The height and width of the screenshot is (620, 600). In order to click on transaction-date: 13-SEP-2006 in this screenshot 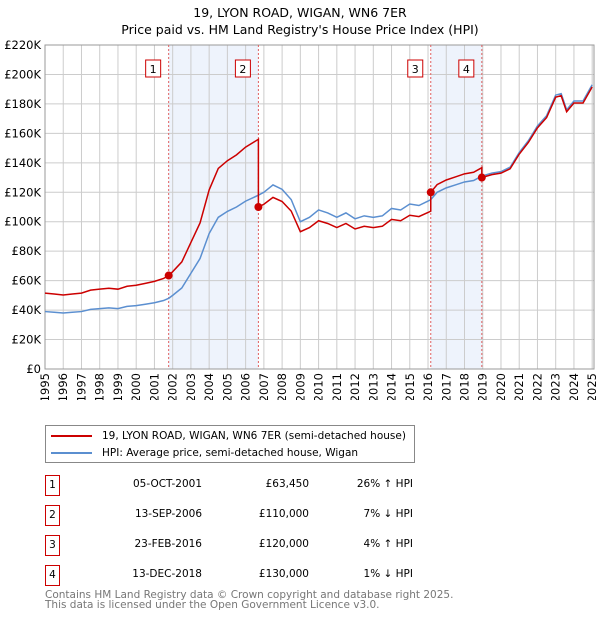, I will do `click(168, 514)`.